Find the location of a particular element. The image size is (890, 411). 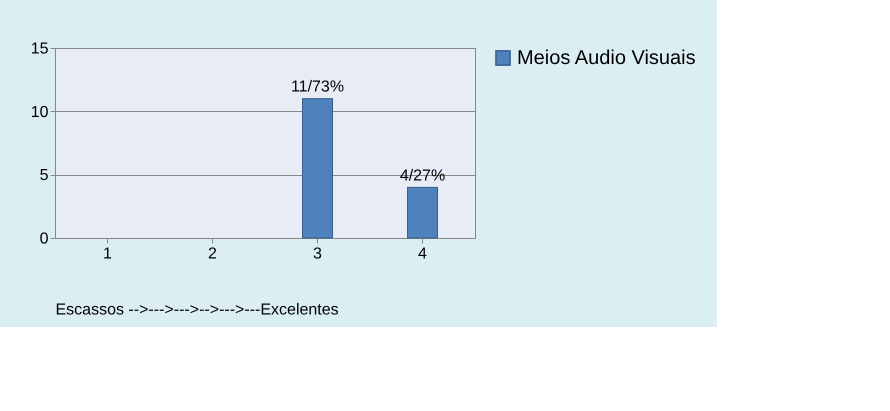

x-tick-label: 1 is located at coordinates (107, 254).